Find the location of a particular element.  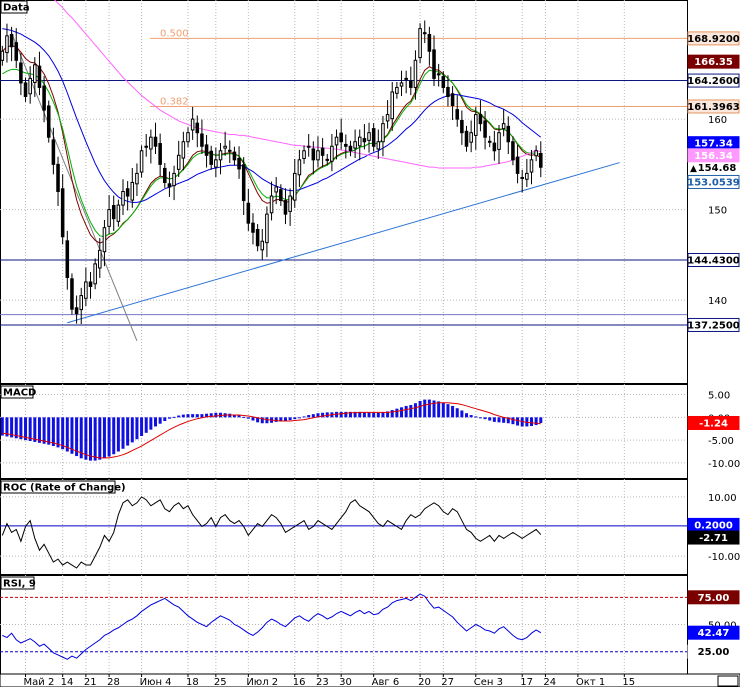

x-tick-label-4: Июн 4 is located at coordinates (156, 682).